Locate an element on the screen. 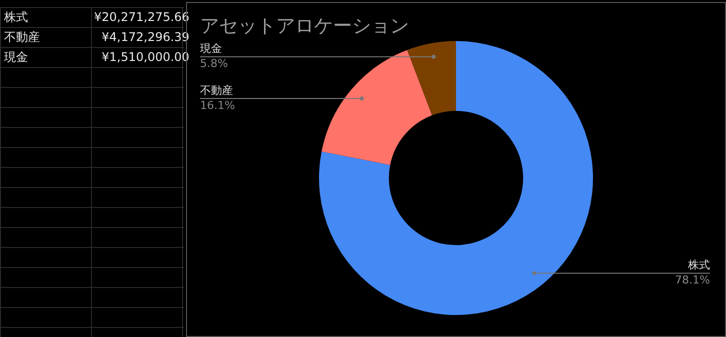 This screenshot has width=726, height=337. slice-label: 株式 is located at coordinates (698, 265).